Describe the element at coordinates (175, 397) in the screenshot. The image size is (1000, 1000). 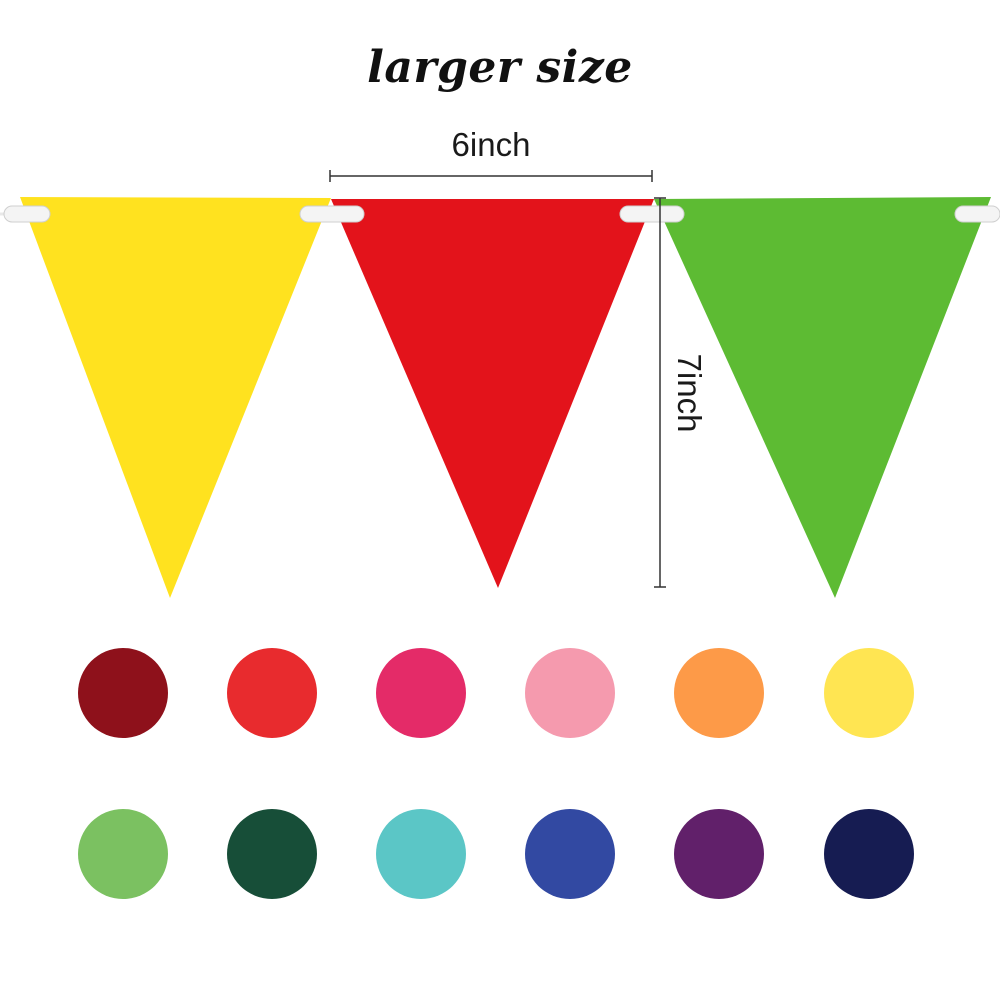
I see `pennant-yellow` at that location.